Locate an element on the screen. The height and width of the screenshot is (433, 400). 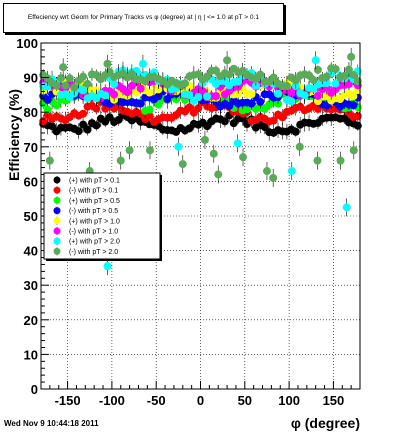
legend-entry: (-) with pT > 2.0 is located at coordinates (93, 252).